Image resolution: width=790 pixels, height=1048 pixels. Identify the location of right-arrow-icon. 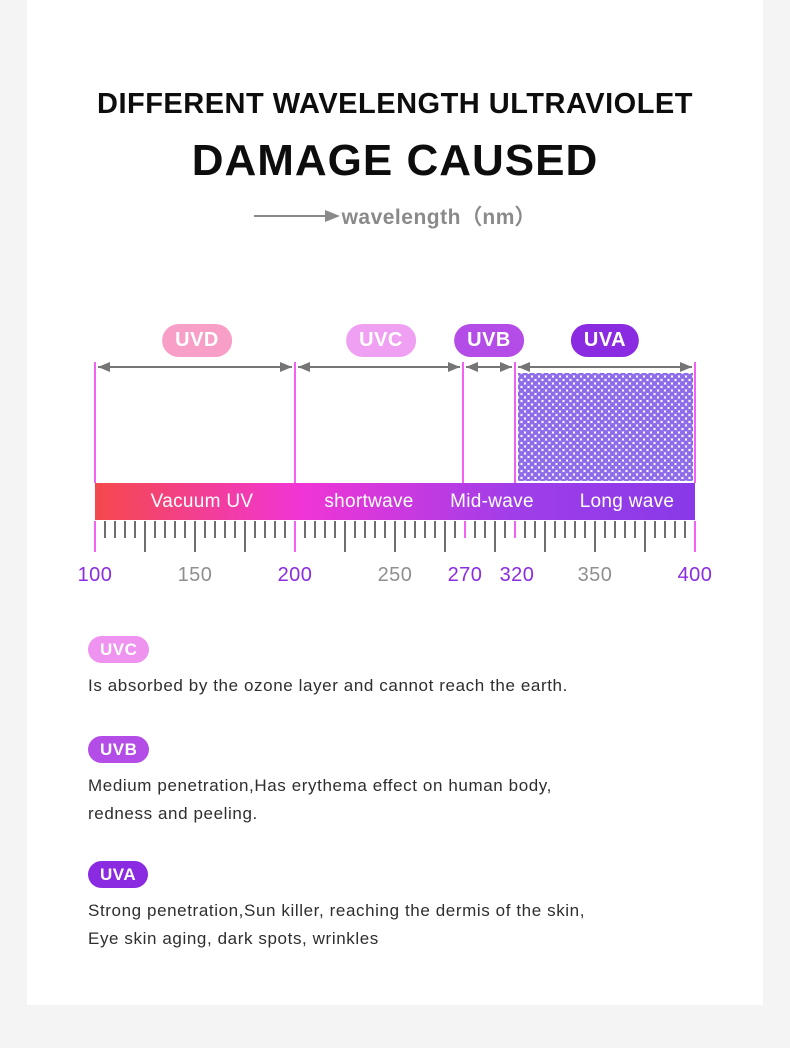
(296, 216).